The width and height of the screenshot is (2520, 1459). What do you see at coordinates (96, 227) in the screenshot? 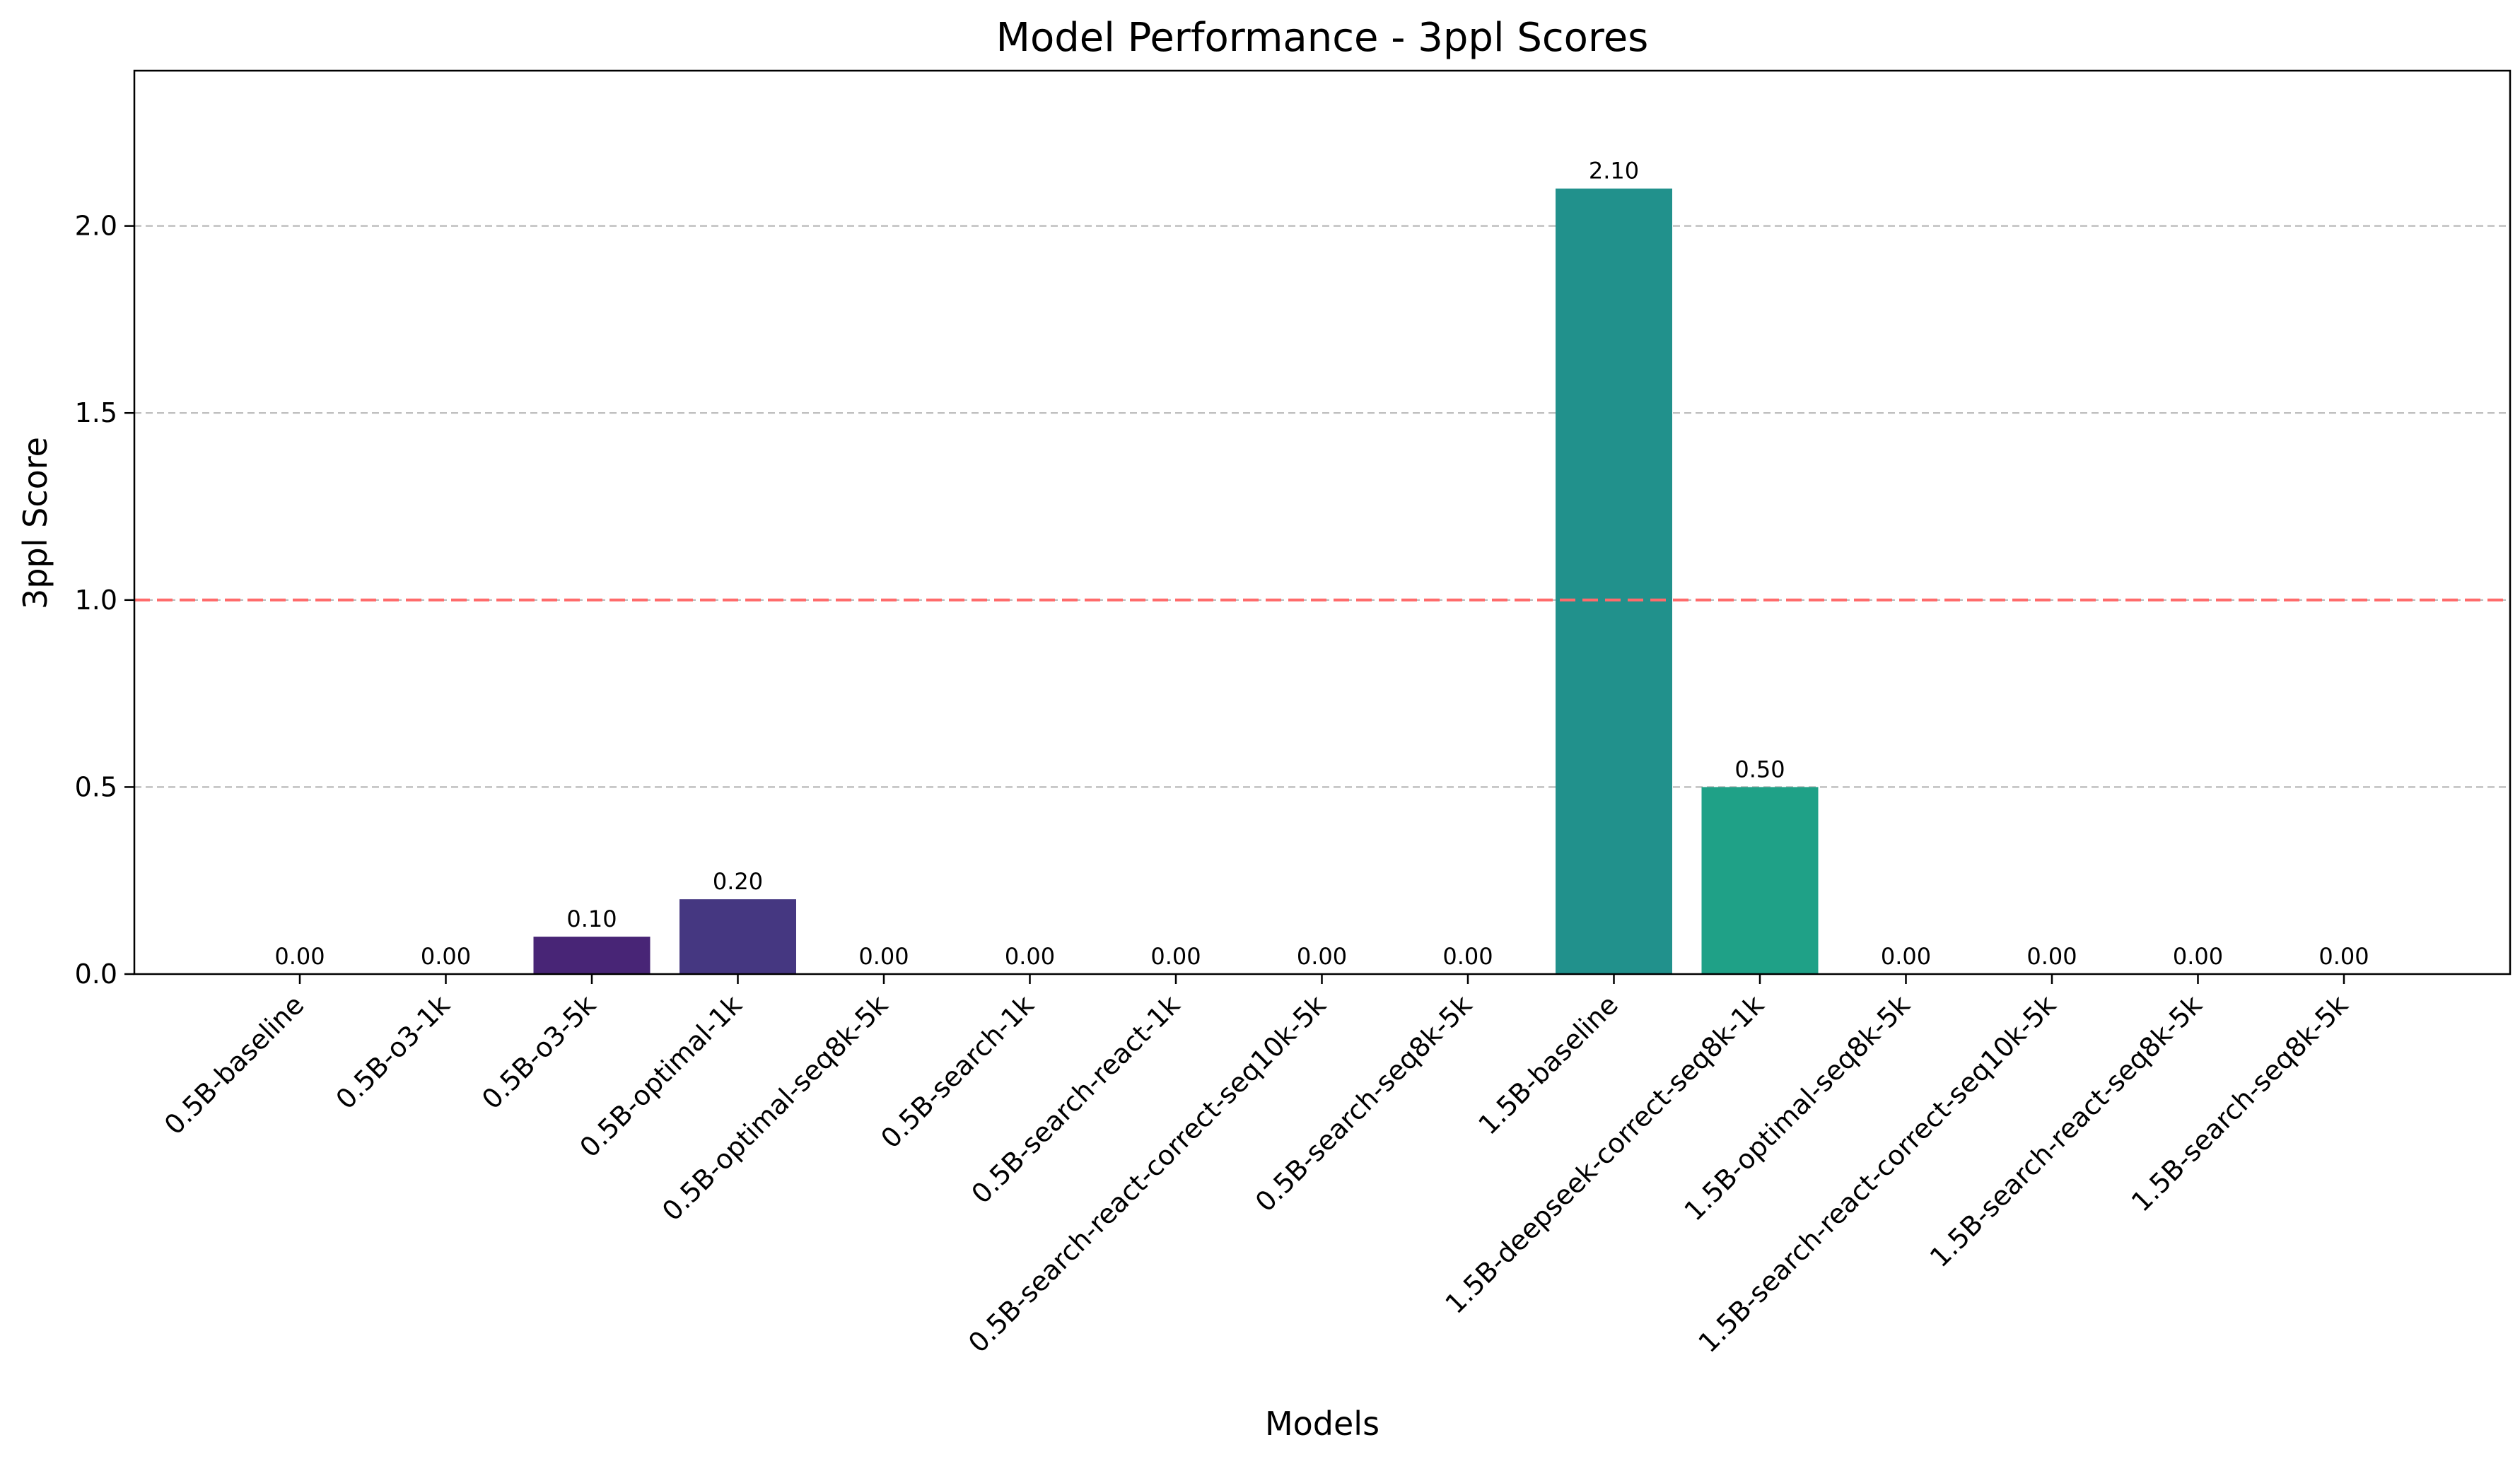
I see `y-tick-label: 2.0` at bounding box center [96, 227].